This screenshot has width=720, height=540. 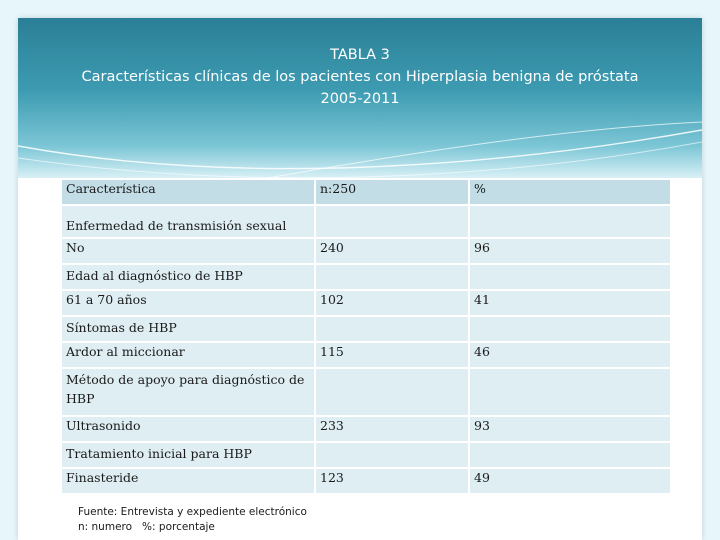 I want to click on row-n: 123, so click(x=392, y=481).